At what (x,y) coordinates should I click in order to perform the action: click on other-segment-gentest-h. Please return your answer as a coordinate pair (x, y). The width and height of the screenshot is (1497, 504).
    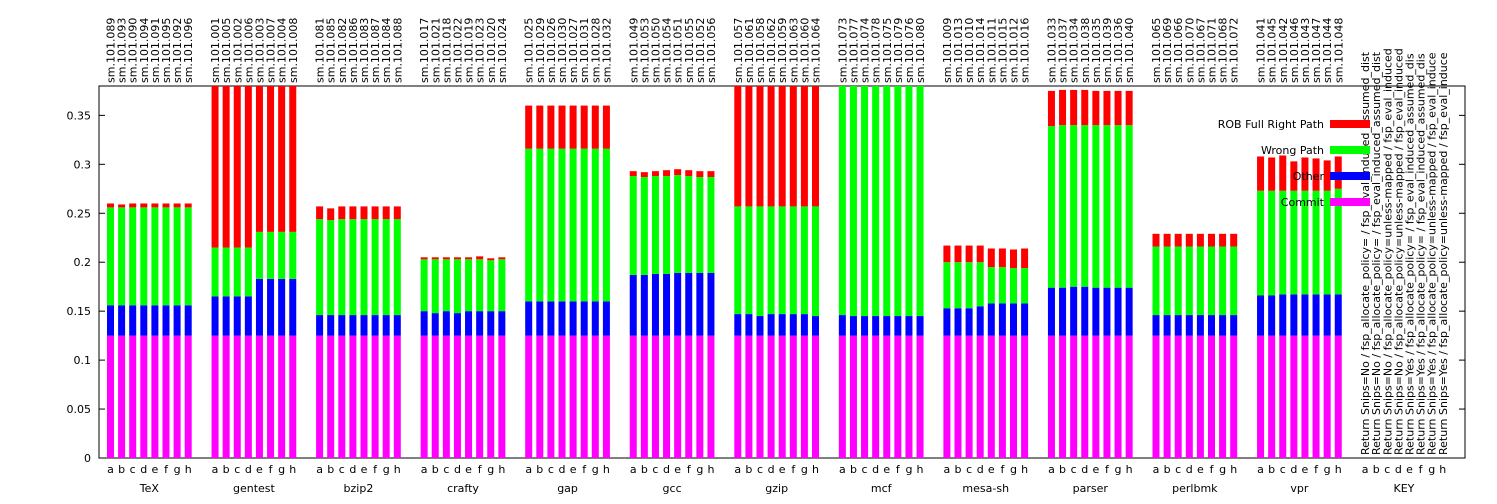
    Looking at the image, I should click on (293, 307).